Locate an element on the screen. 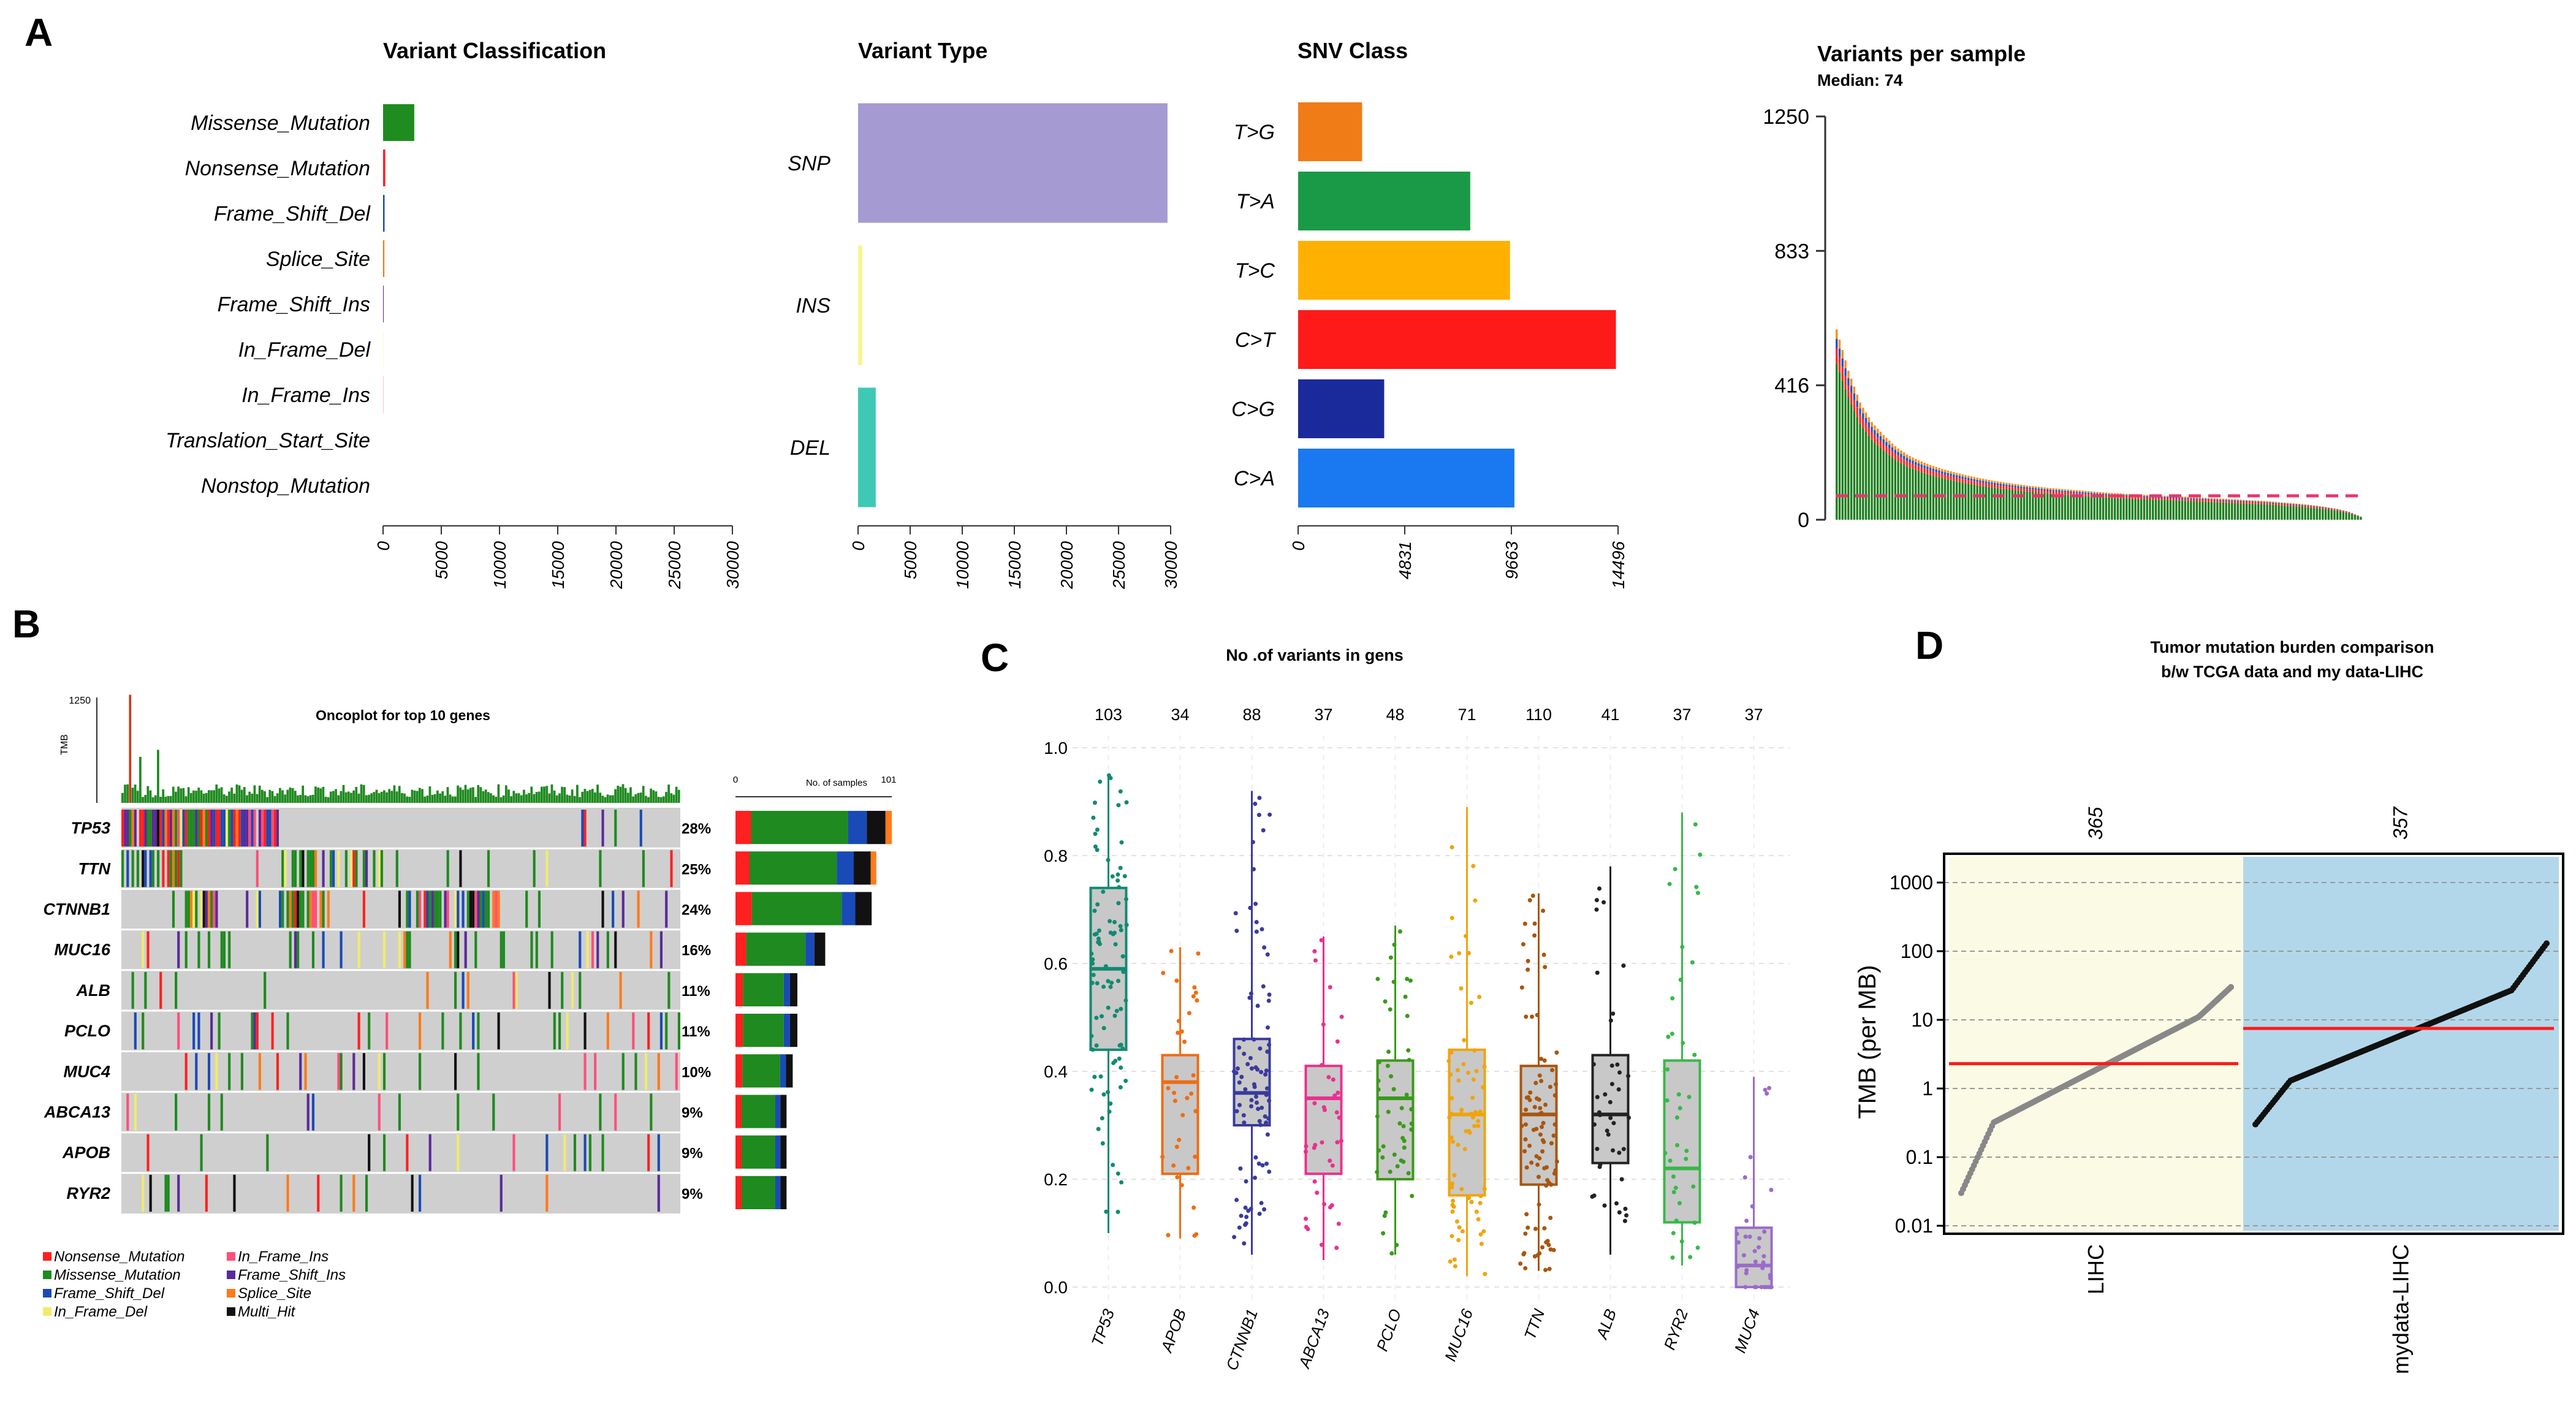 The width and height of the screenshot is (2576, 1417). samples-bar-segment is located at coordinates (810, 949).